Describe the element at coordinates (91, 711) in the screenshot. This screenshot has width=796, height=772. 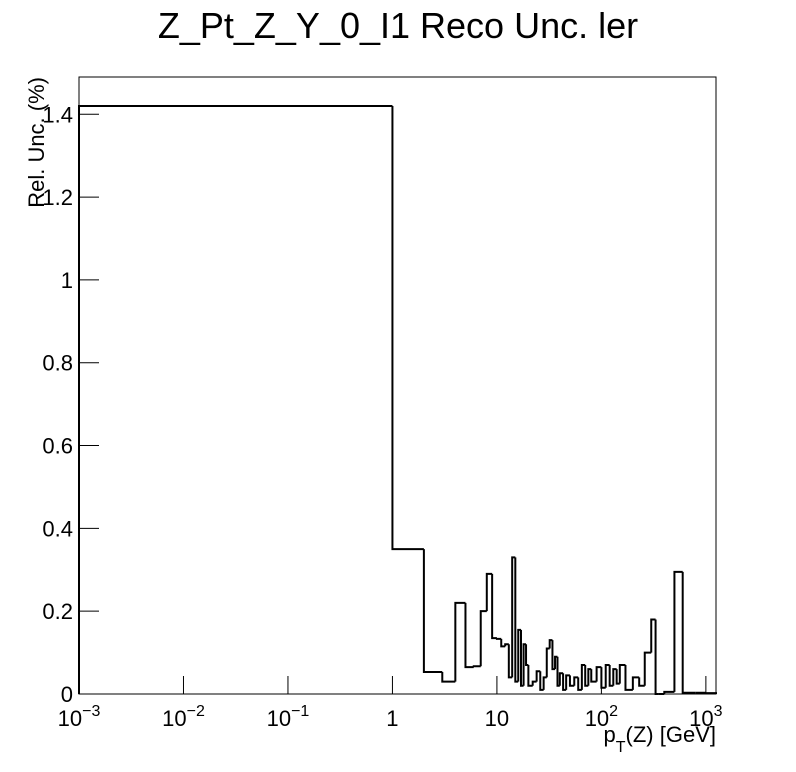
I see `x-tick-exp: −3` at that location.